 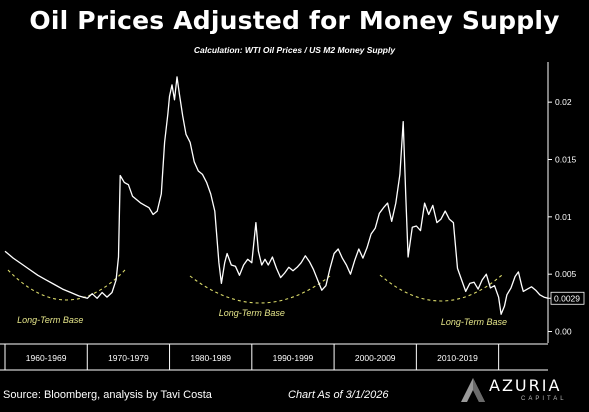 What do you see at coordinates (544, 399) in the screenshot?
I see `logo-tagline: CAPITAL` at bounding box center [544, 399].